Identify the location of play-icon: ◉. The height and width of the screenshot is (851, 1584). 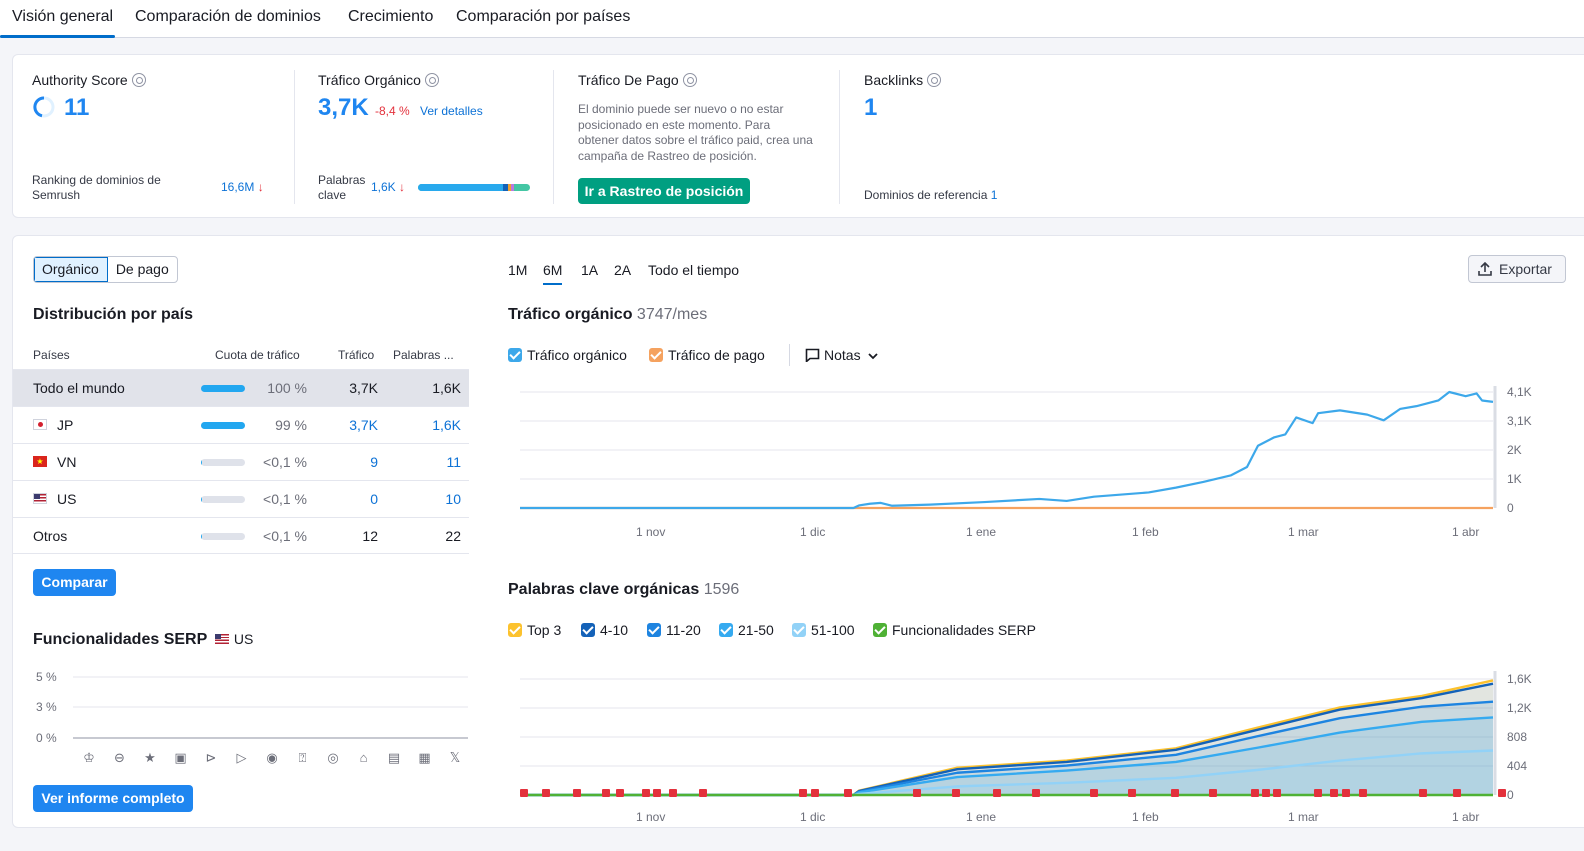
(272, 757).